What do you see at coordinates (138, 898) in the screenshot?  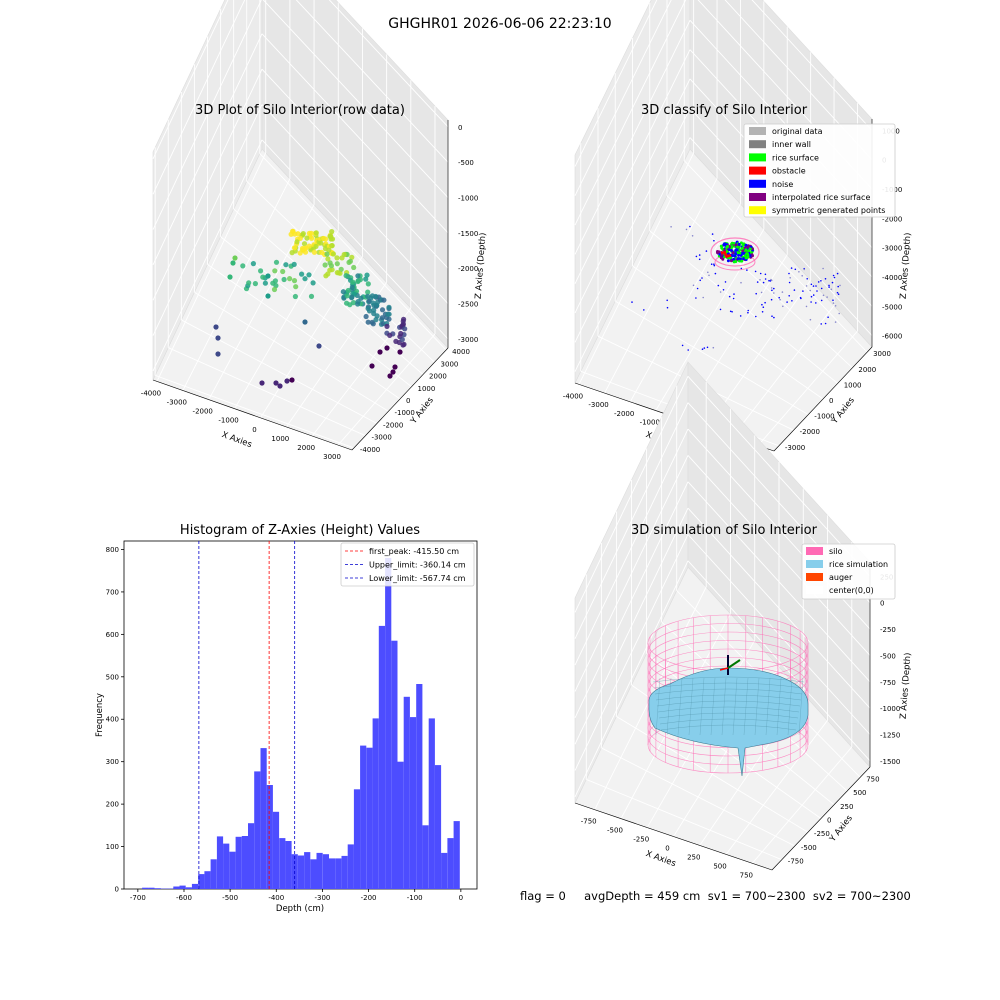 I see `histogram-x-tick-label: -700` at bounding box center [138, 898].